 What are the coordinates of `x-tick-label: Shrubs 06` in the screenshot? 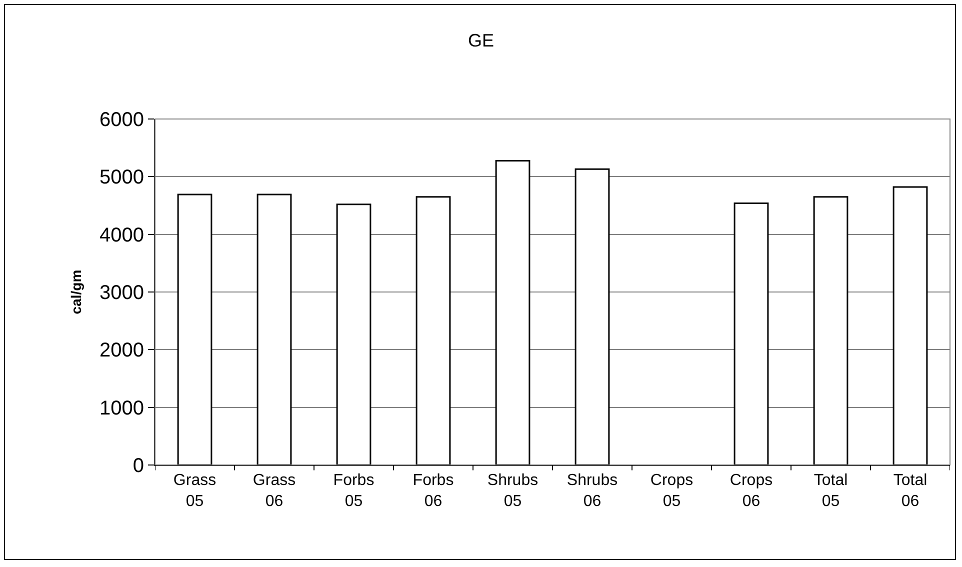 It's located at (592, 491).